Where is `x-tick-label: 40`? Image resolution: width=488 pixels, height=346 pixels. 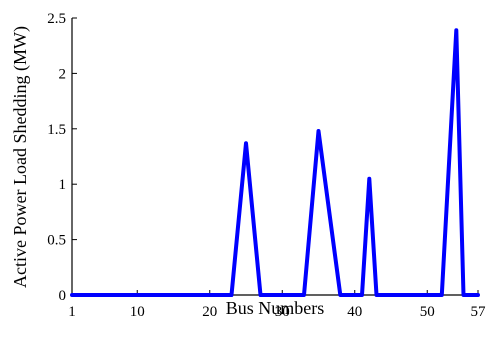 x-tick-label: 40 is located at coordinates (354, 312).